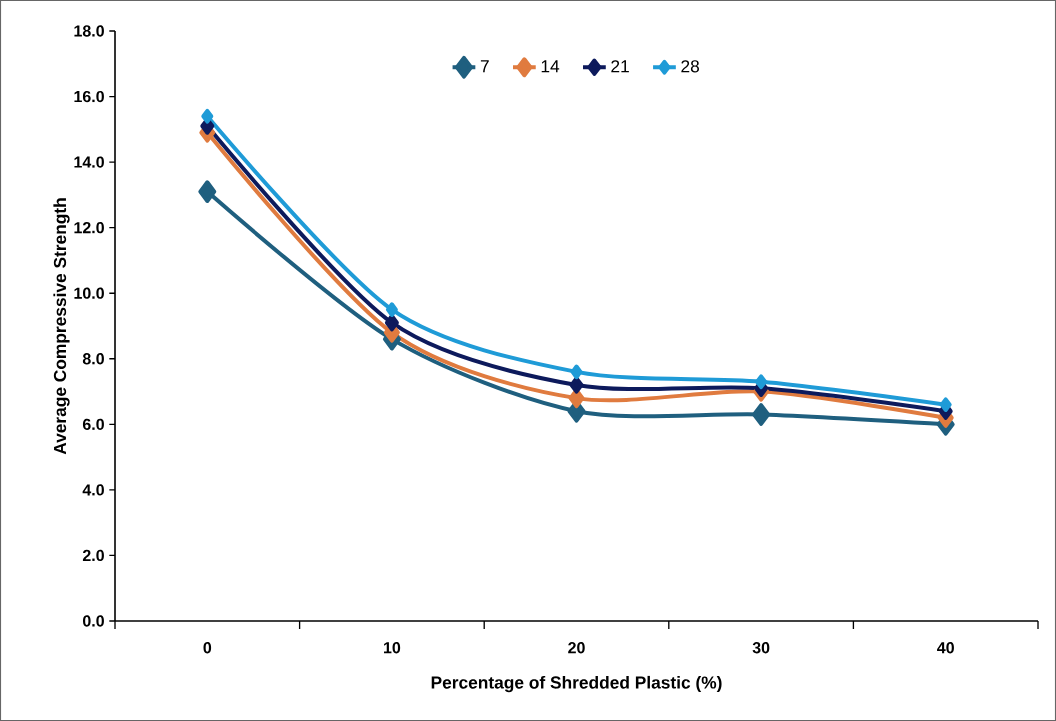  I want to click on y-tick-label: 8.0, so click(93, 359).